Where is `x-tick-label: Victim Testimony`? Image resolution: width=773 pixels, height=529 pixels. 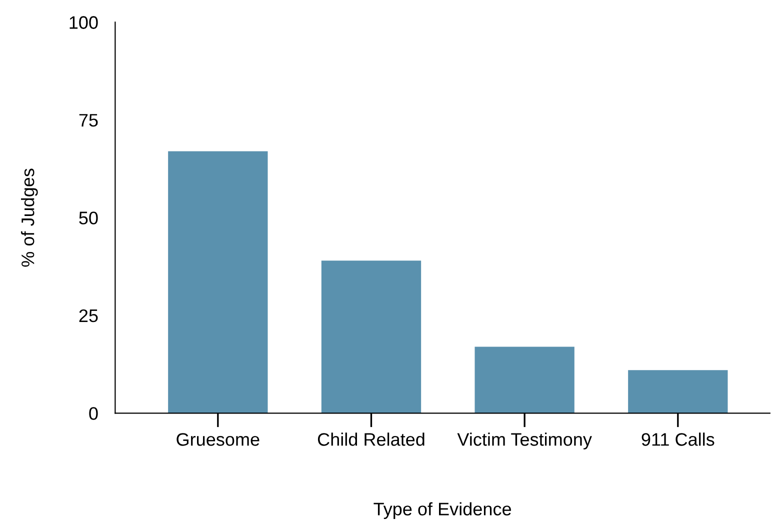 x-tick-label: Victim Testimony is located at coordinates (524, 441).